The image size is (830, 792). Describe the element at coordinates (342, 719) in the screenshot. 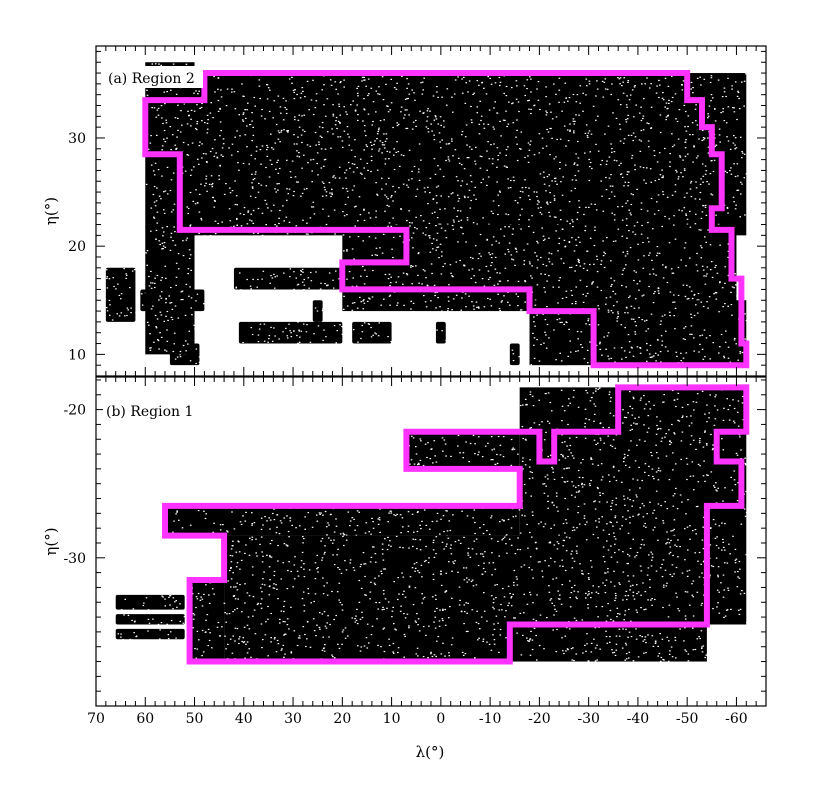

I see `x-tick-label: 20` at that location.